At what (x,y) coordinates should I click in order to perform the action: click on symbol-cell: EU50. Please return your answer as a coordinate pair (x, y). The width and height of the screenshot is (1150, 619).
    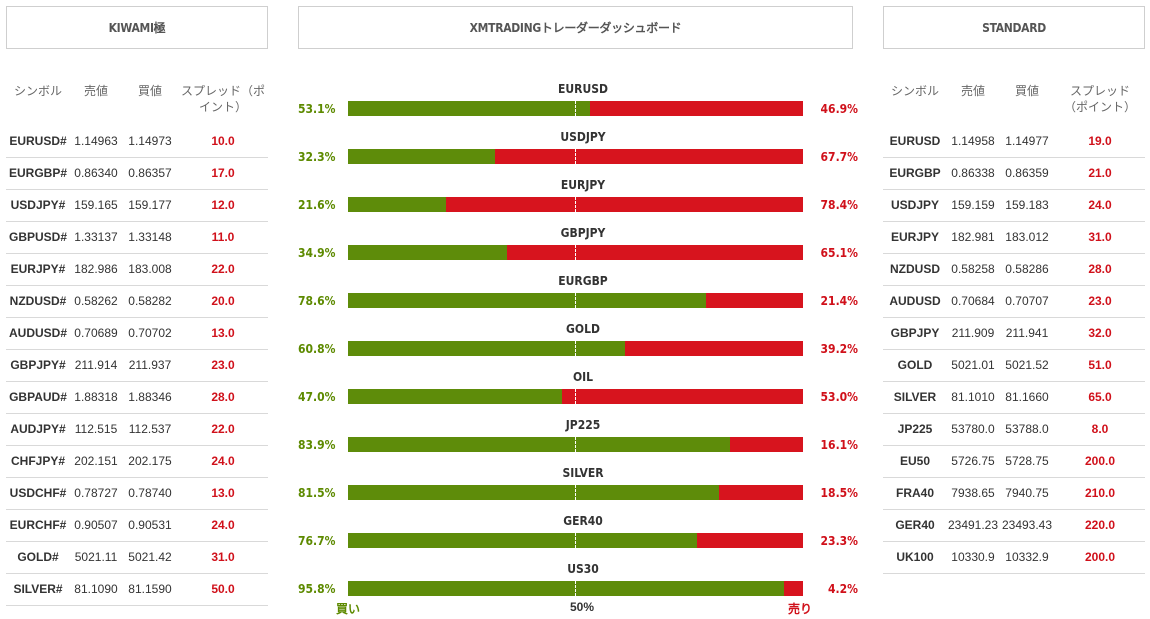
    Looking at the image, I should click on (915, 461).